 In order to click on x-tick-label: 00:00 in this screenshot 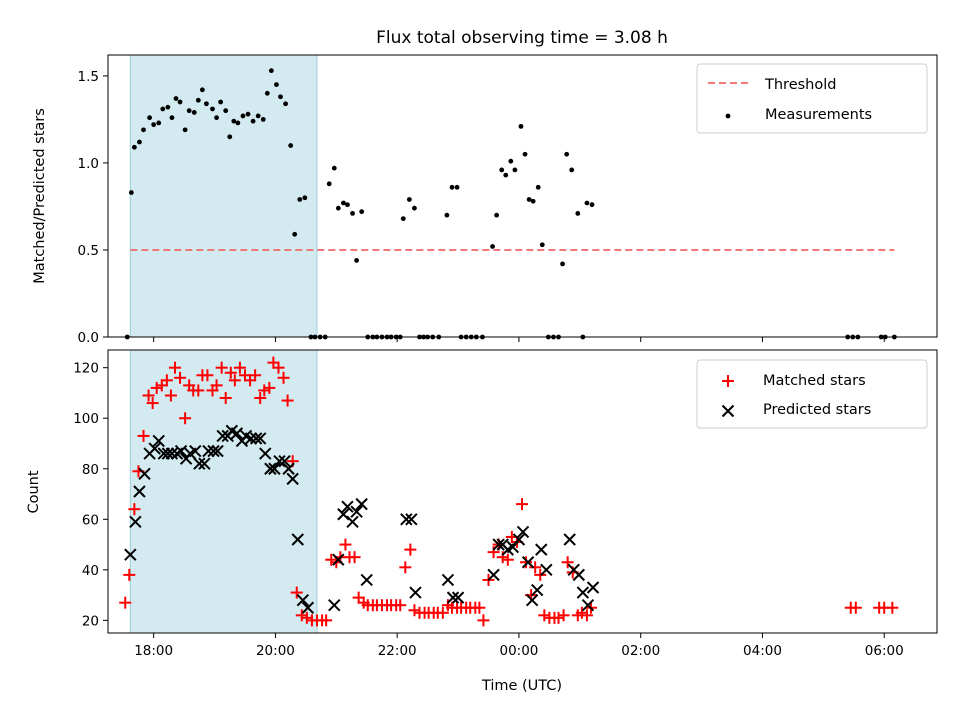, I will do `click(518, 651)`.